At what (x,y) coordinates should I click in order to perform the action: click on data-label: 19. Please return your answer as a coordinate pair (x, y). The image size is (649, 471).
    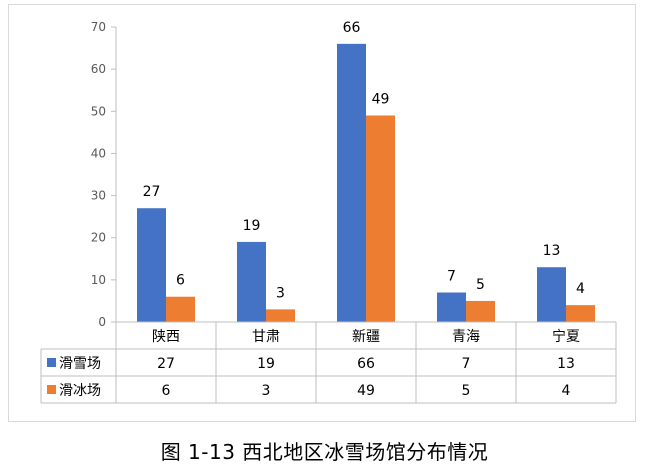
    Looking at the image, I should click on (252, 226).